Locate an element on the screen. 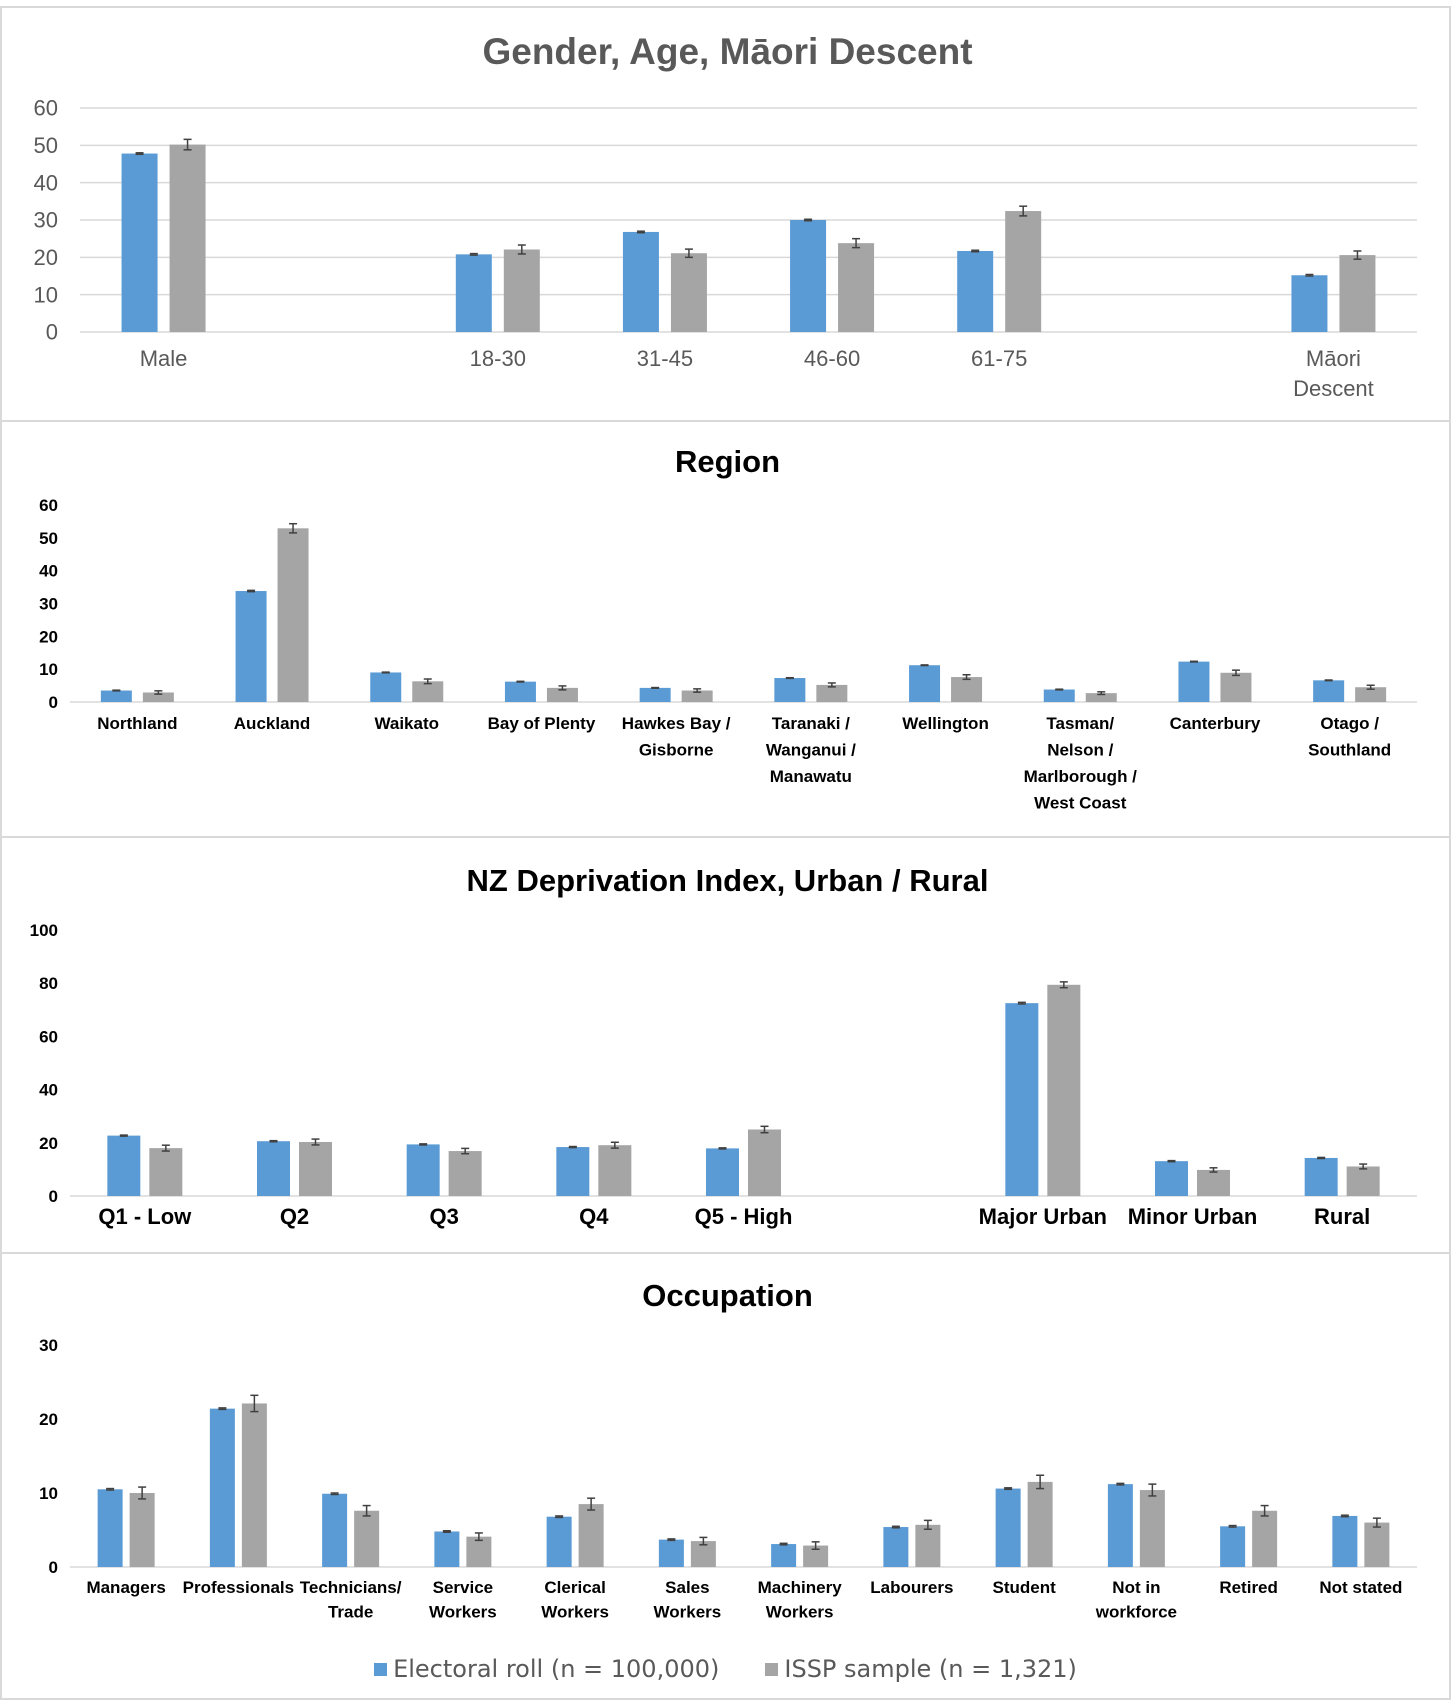 Image resolution: width=1451 pixels, height=1702 pixels. legend-label-issp: ISSP sample (n = 1,321) is located at coordinates (930, 1669).